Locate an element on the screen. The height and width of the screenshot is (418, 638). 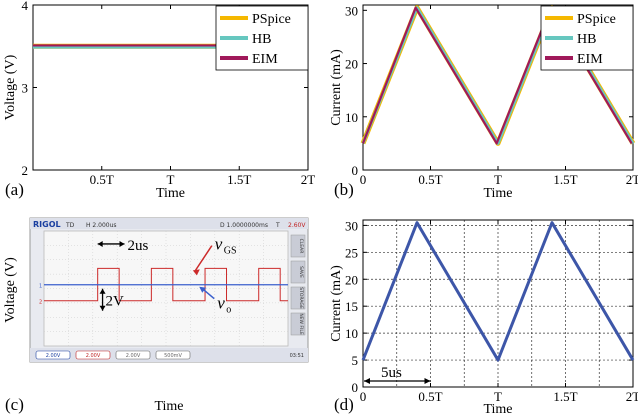
panel-b-x-tick-label: 2T is located at coordinates (632, 179).